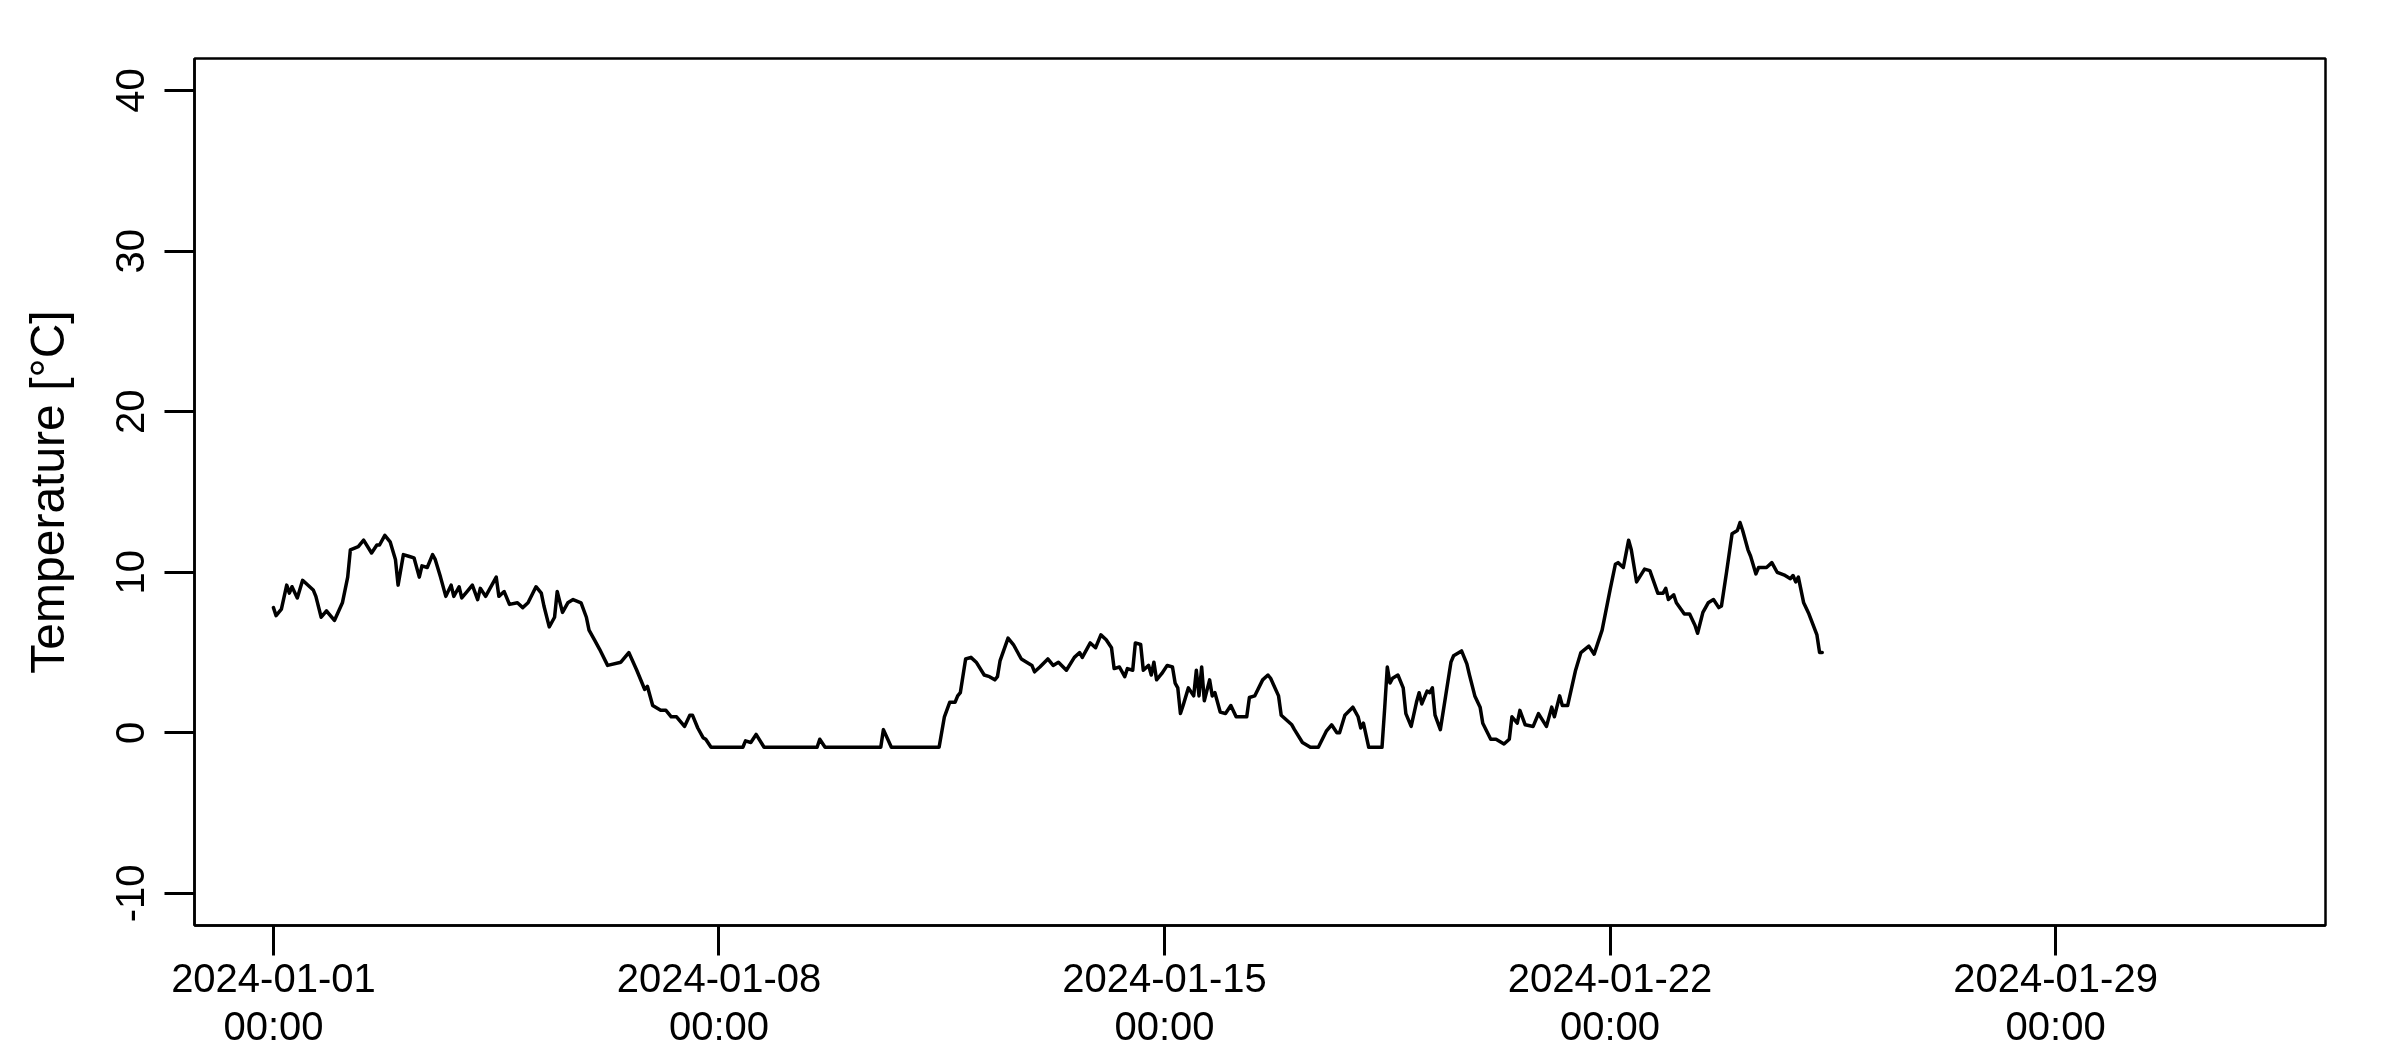 This screenshot has width=2400, height=1050. I want to click on x-tick-label: 2024-01-22 00:00, so click(1610, 1001).